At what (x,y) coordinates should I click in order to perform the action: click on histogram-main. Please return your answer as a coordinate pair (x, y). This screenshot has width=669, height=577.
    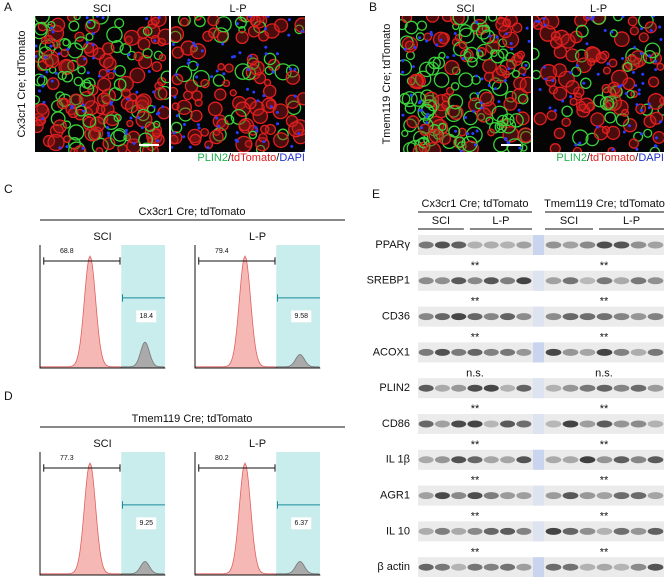
    Looking at the image, I should click on (81, 519).